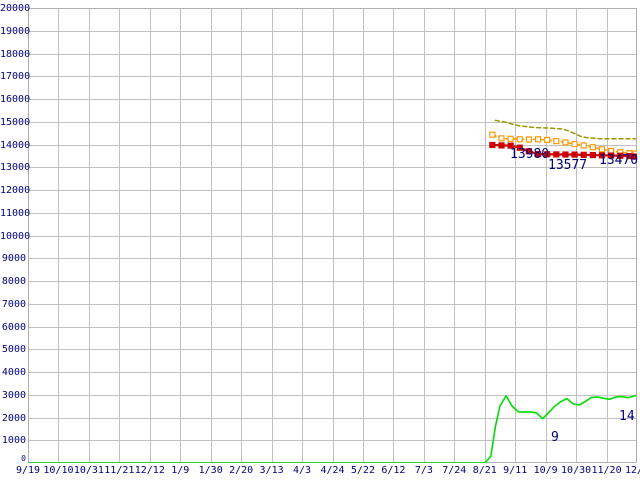  What do you see at coordinates (13, 259) in the screenshot?
I see `y-tick-label: 9000` at bounding box center [13, 259].